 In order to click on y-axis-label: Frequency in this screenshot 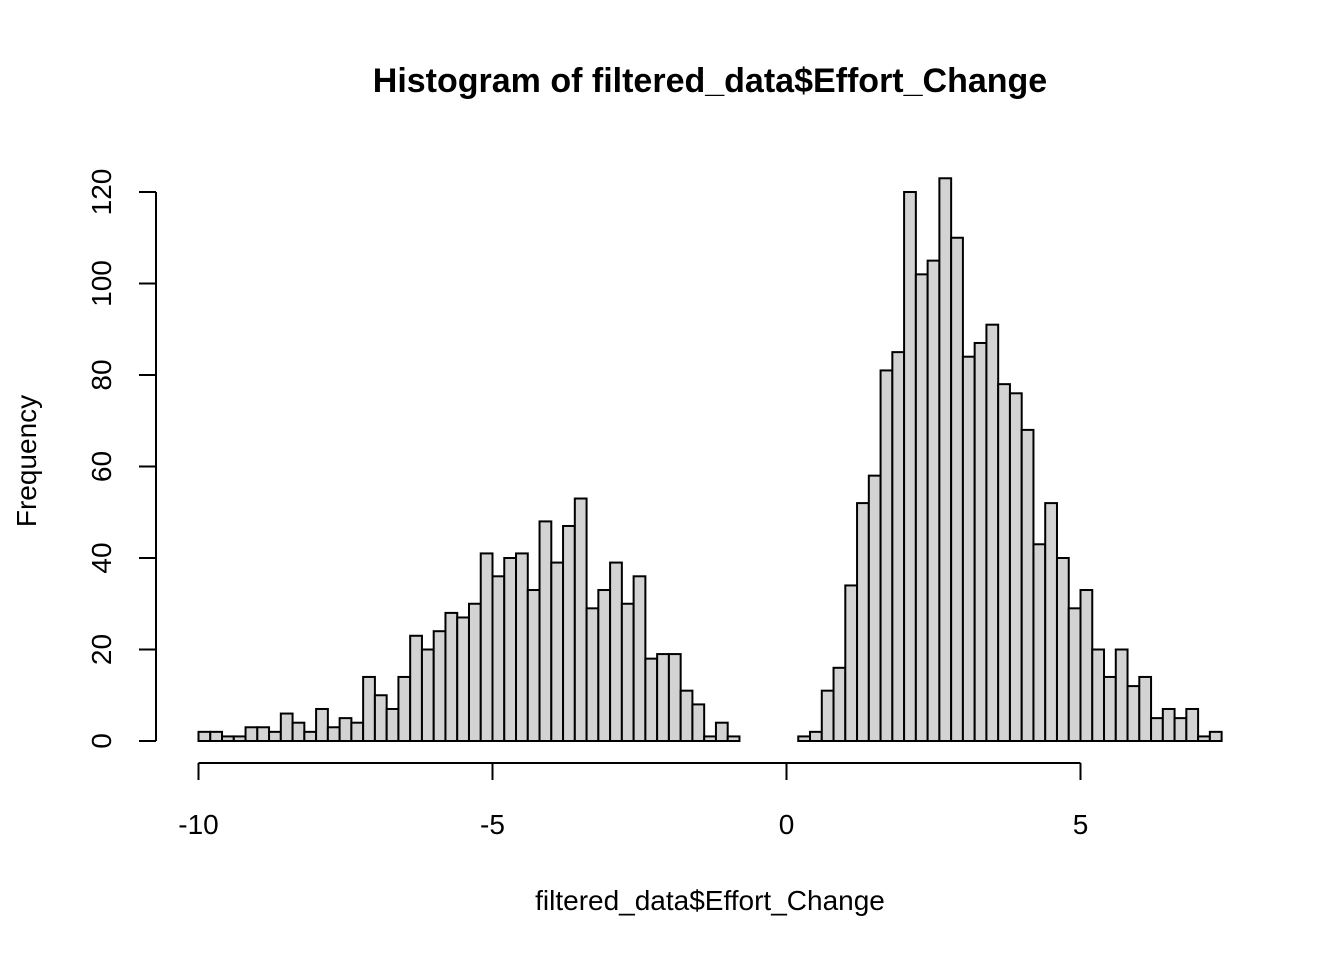, I will do `click(26, 461)`.